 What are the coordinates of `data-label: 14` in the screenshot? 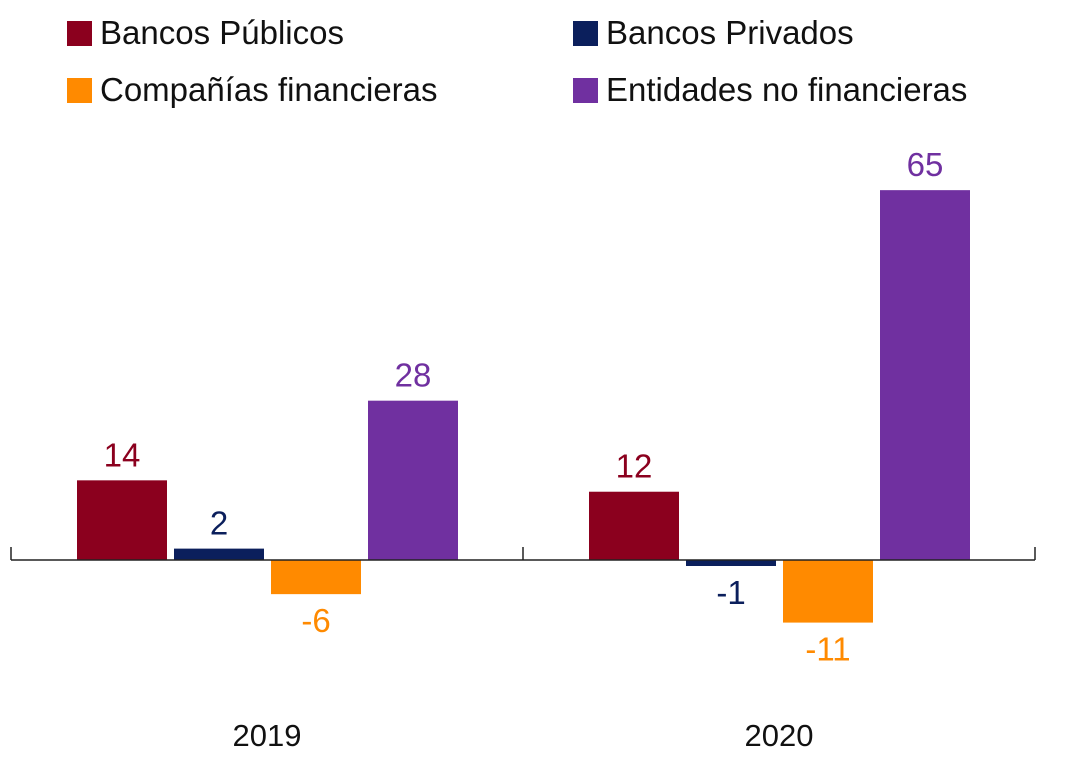 It's located at (122, 454).